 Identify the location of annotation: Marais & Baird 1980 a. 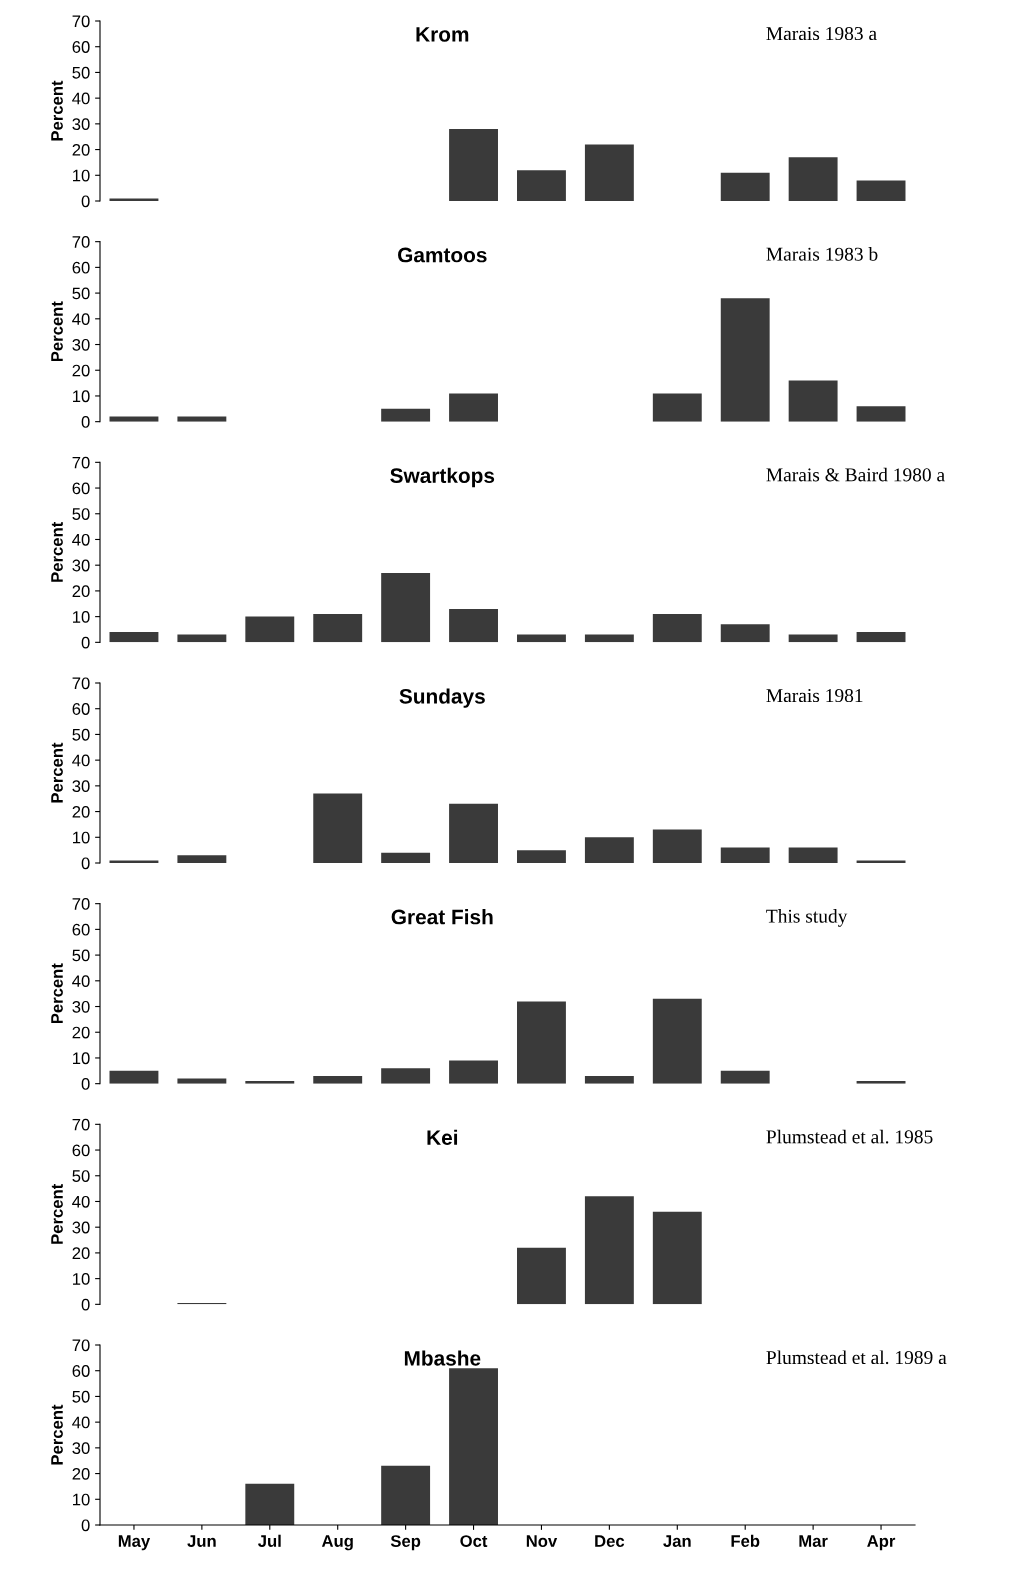
(855, 474).